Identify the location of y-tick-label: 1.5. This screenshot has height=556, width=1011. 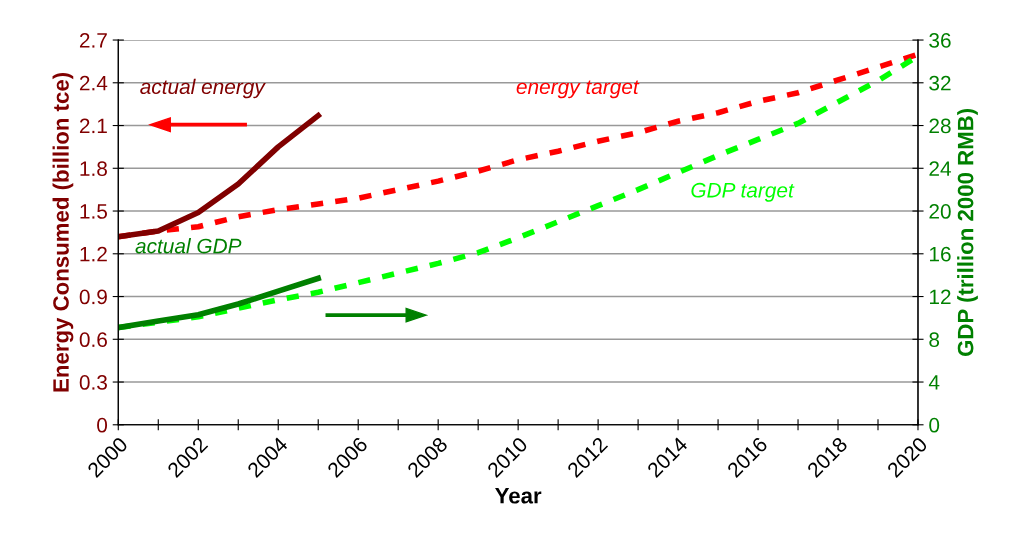
(93, 211).